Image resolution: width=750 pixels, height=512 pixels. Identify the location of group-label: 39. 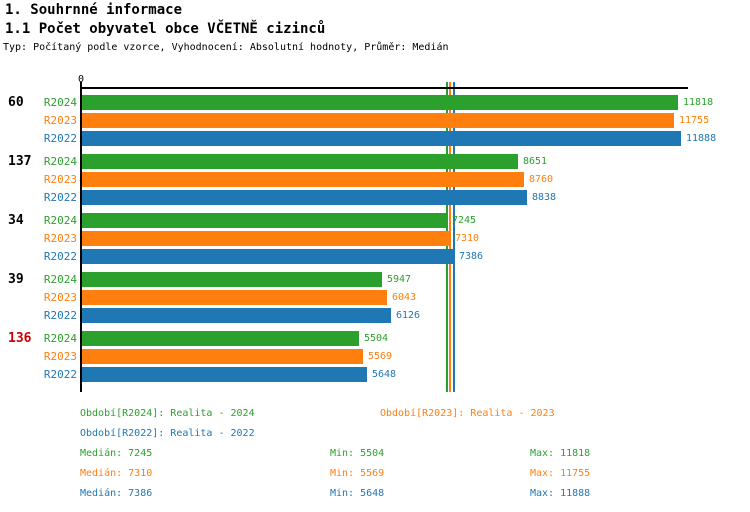
(16, 279).